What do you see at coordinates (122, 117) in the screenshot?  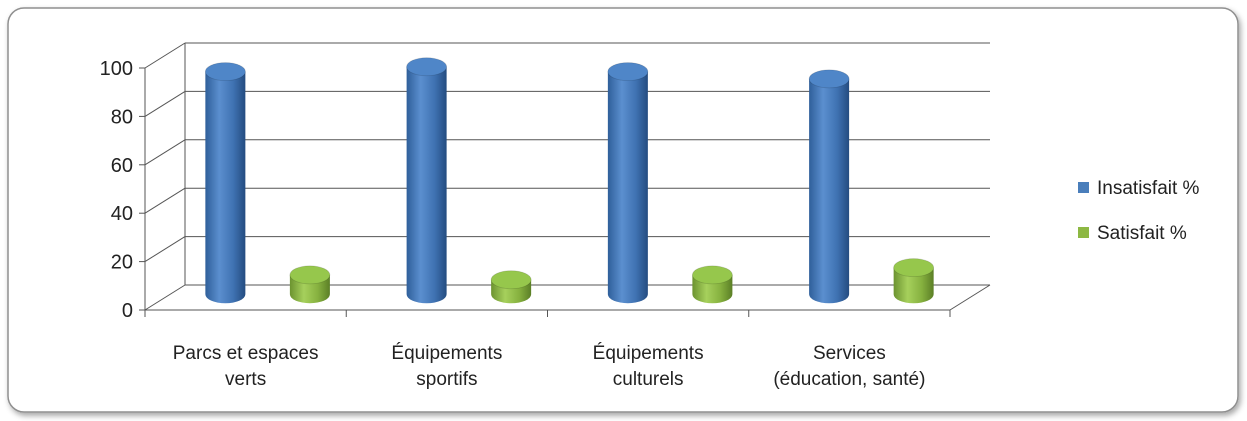 I see `y-tick-label: 80` at bounding box center [122, 117].